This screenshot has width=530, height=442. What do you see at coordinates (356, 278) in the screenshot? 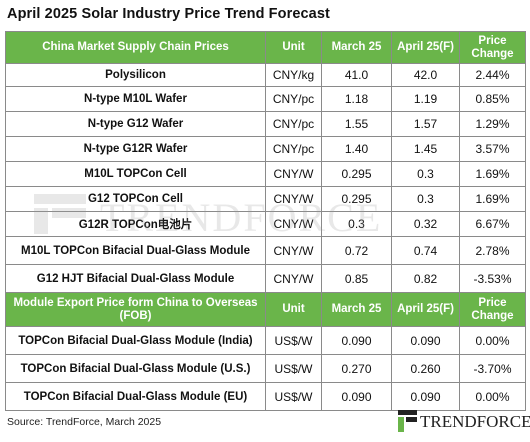
I see `march-price-cell: 0.85` at bounding box center [356, 278].